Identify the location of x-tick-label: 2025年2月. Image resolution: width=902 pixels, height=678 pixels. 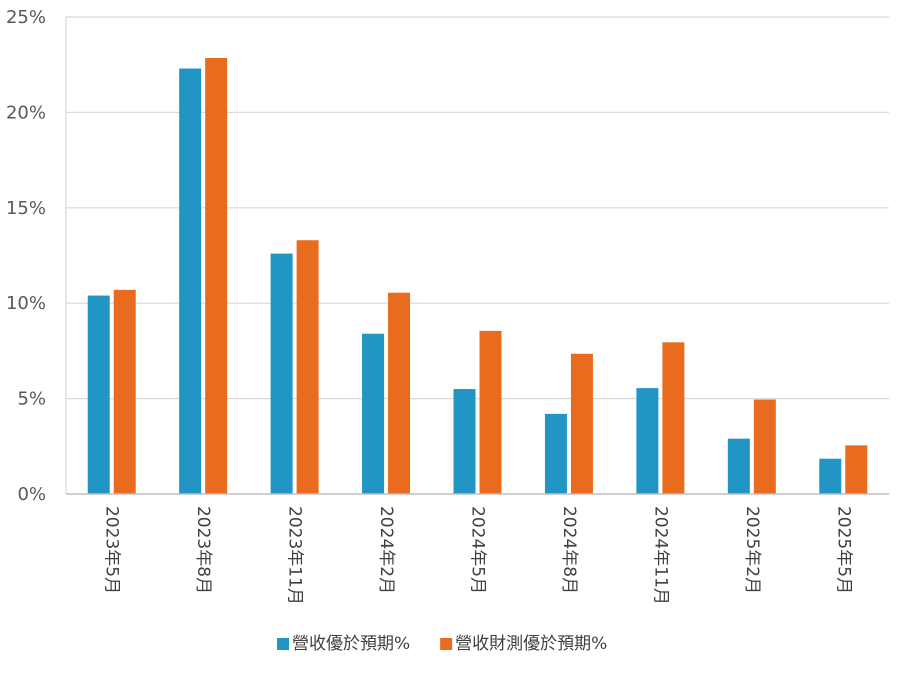
(752, 550).